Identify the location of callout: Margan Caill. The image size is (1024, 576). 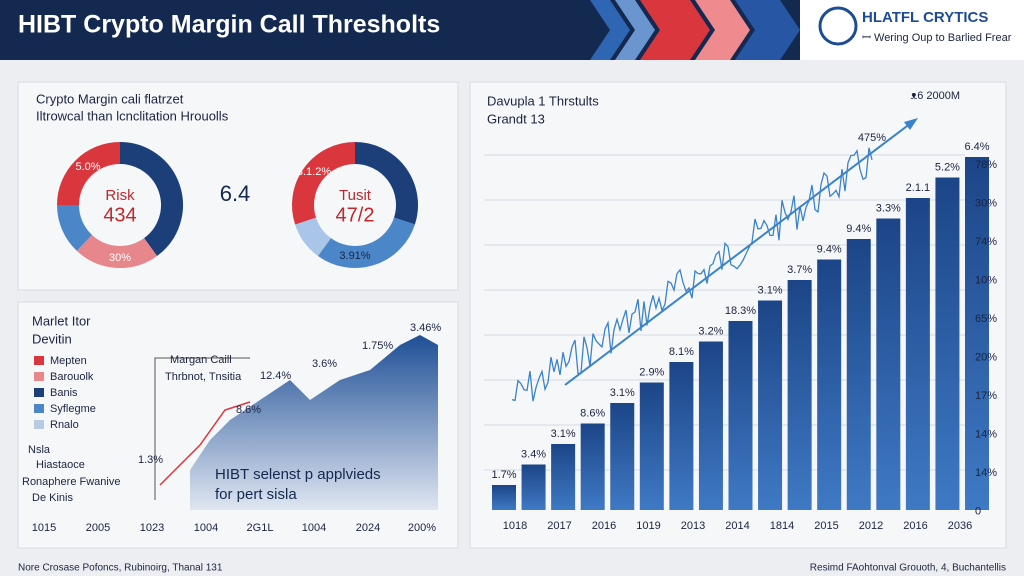
(201, 360).